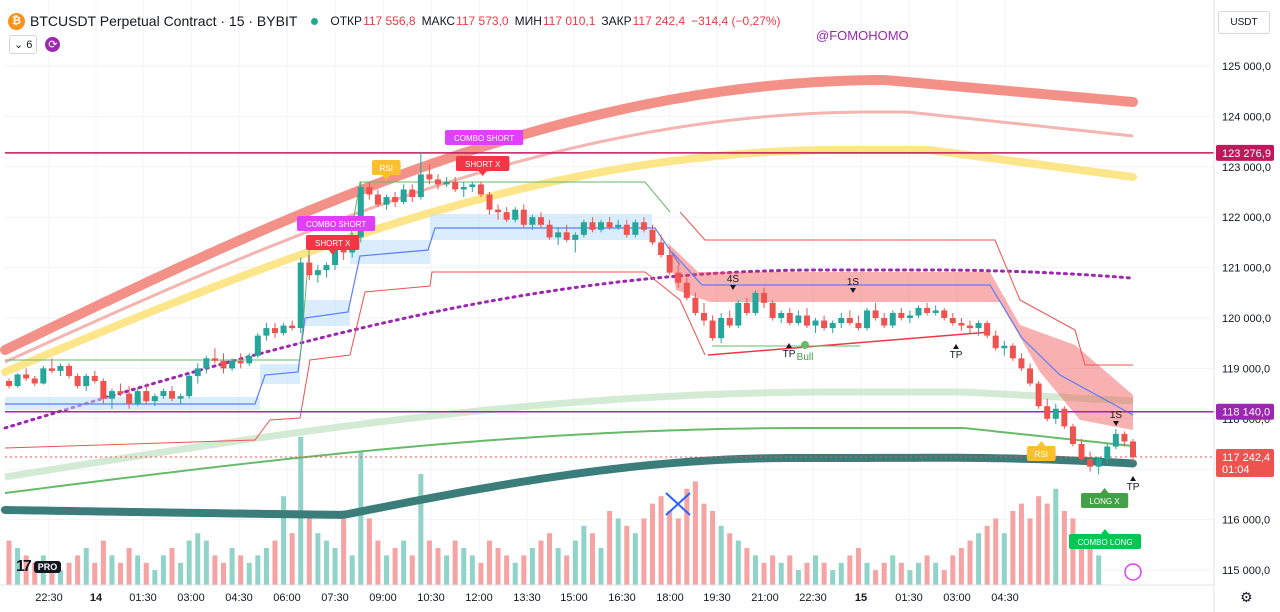 Image resolution: width=1280 pixels, height=612 pixels. I want to click on time-tick-label: 22:30, so click(49, 598).